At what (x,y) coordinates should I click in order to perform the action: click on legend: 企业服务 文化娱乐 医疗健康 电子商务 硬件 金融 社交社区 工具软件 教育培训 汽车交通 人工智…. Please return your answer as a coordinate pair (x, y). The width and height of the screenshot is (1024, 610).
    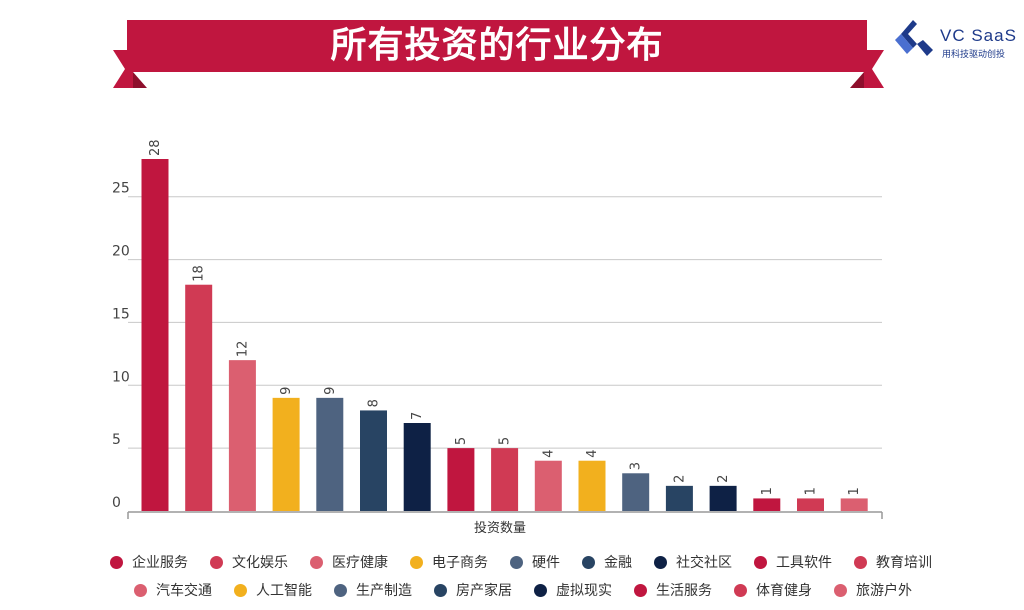
    Looking at the image, I should click on (521, 576).